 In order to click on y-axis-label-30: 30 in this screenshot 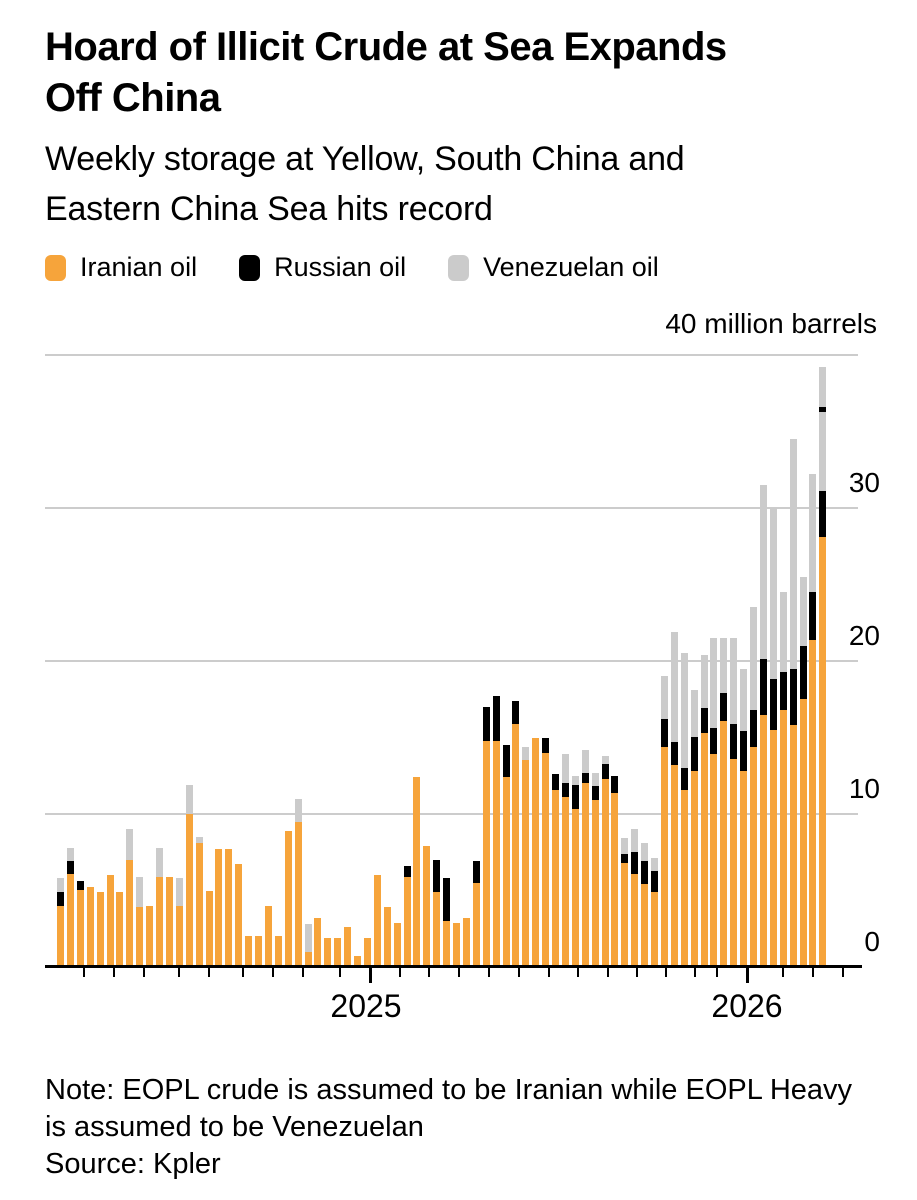, I will do `click(864, 482)`.